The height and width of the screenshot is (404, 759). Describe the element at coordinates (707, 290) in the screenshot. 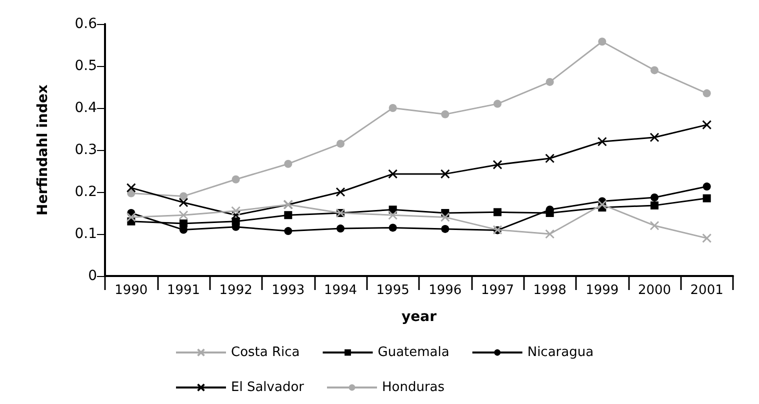

I see `x-tick-label: 2001` at that location.